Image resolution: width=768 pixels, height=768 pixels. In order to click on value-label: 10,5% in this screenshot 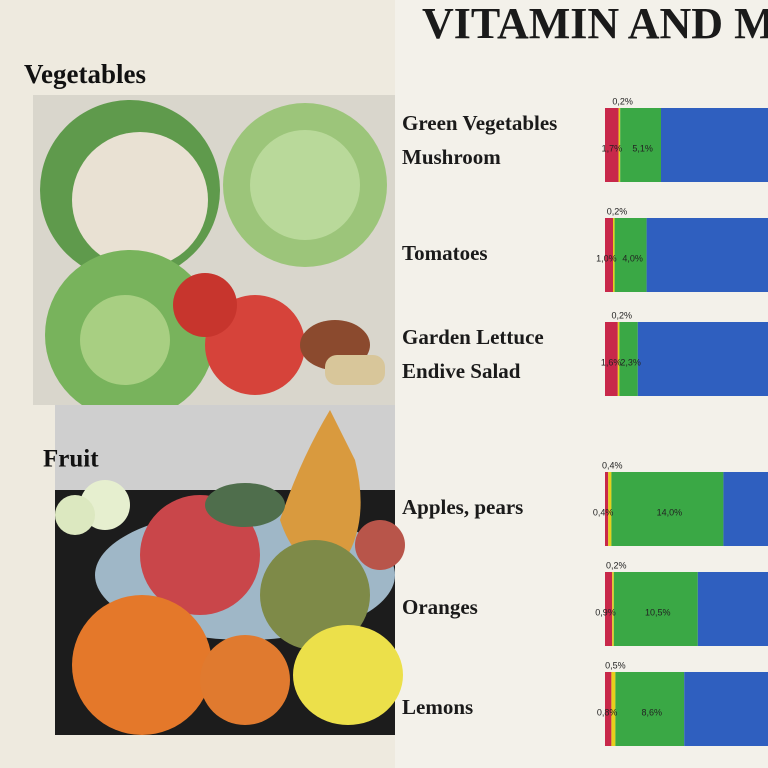, I will do `click(658, 612)`.